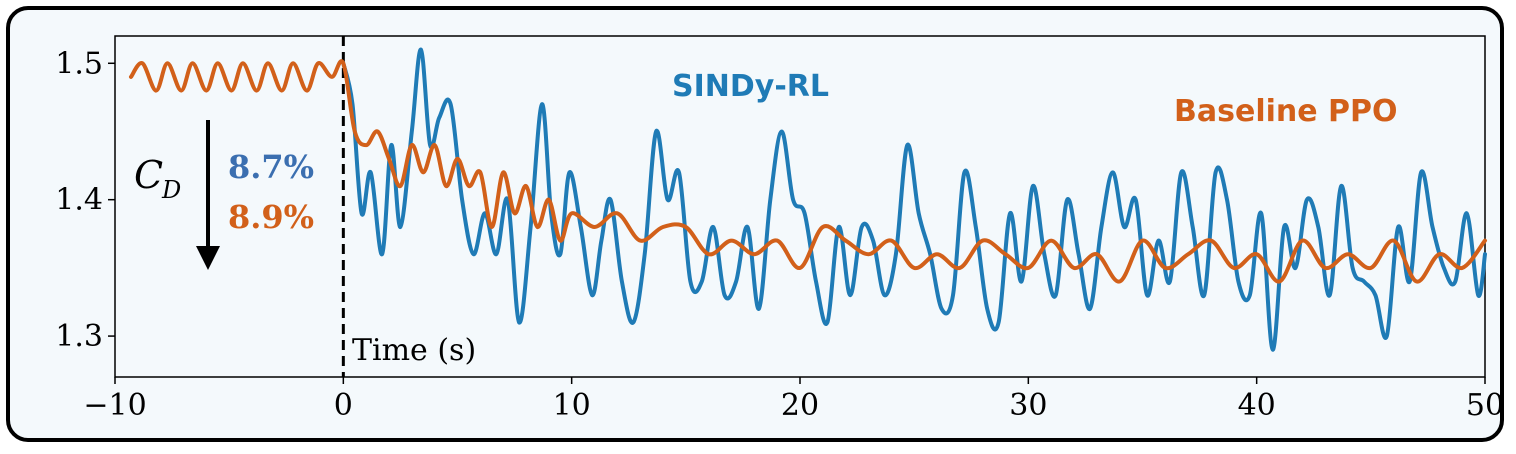 This screenshot has height=454, width=1516. What do you see at coordinates (79, 63) in the screenshot?
I see `y-tick-label: 1.5` at bounding box center [79, 63].